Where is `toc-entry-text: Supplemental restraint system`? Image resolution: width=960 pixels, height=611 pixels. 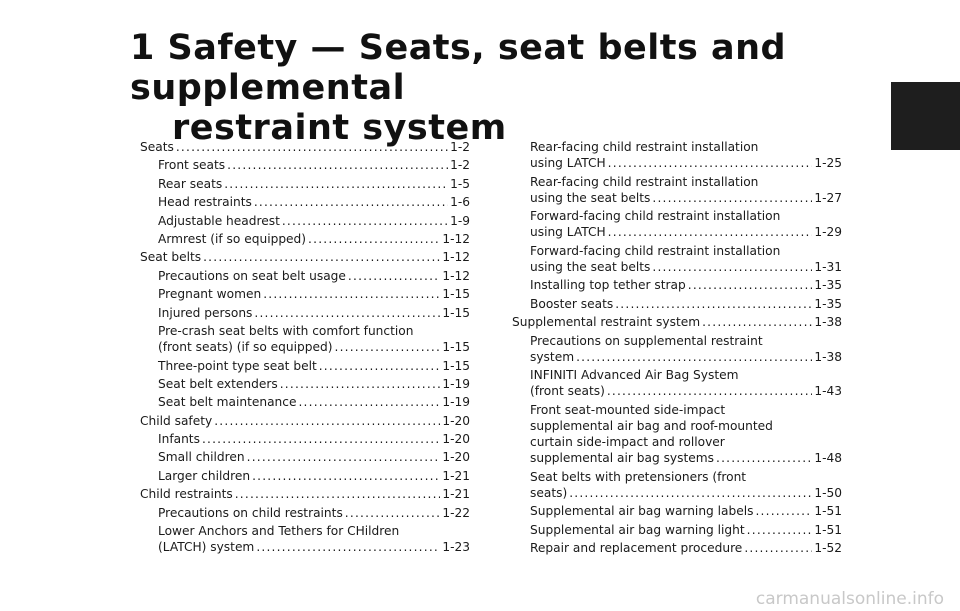 toc-entry-text: Supplemental restraint system is located at coordinates (606, 322).